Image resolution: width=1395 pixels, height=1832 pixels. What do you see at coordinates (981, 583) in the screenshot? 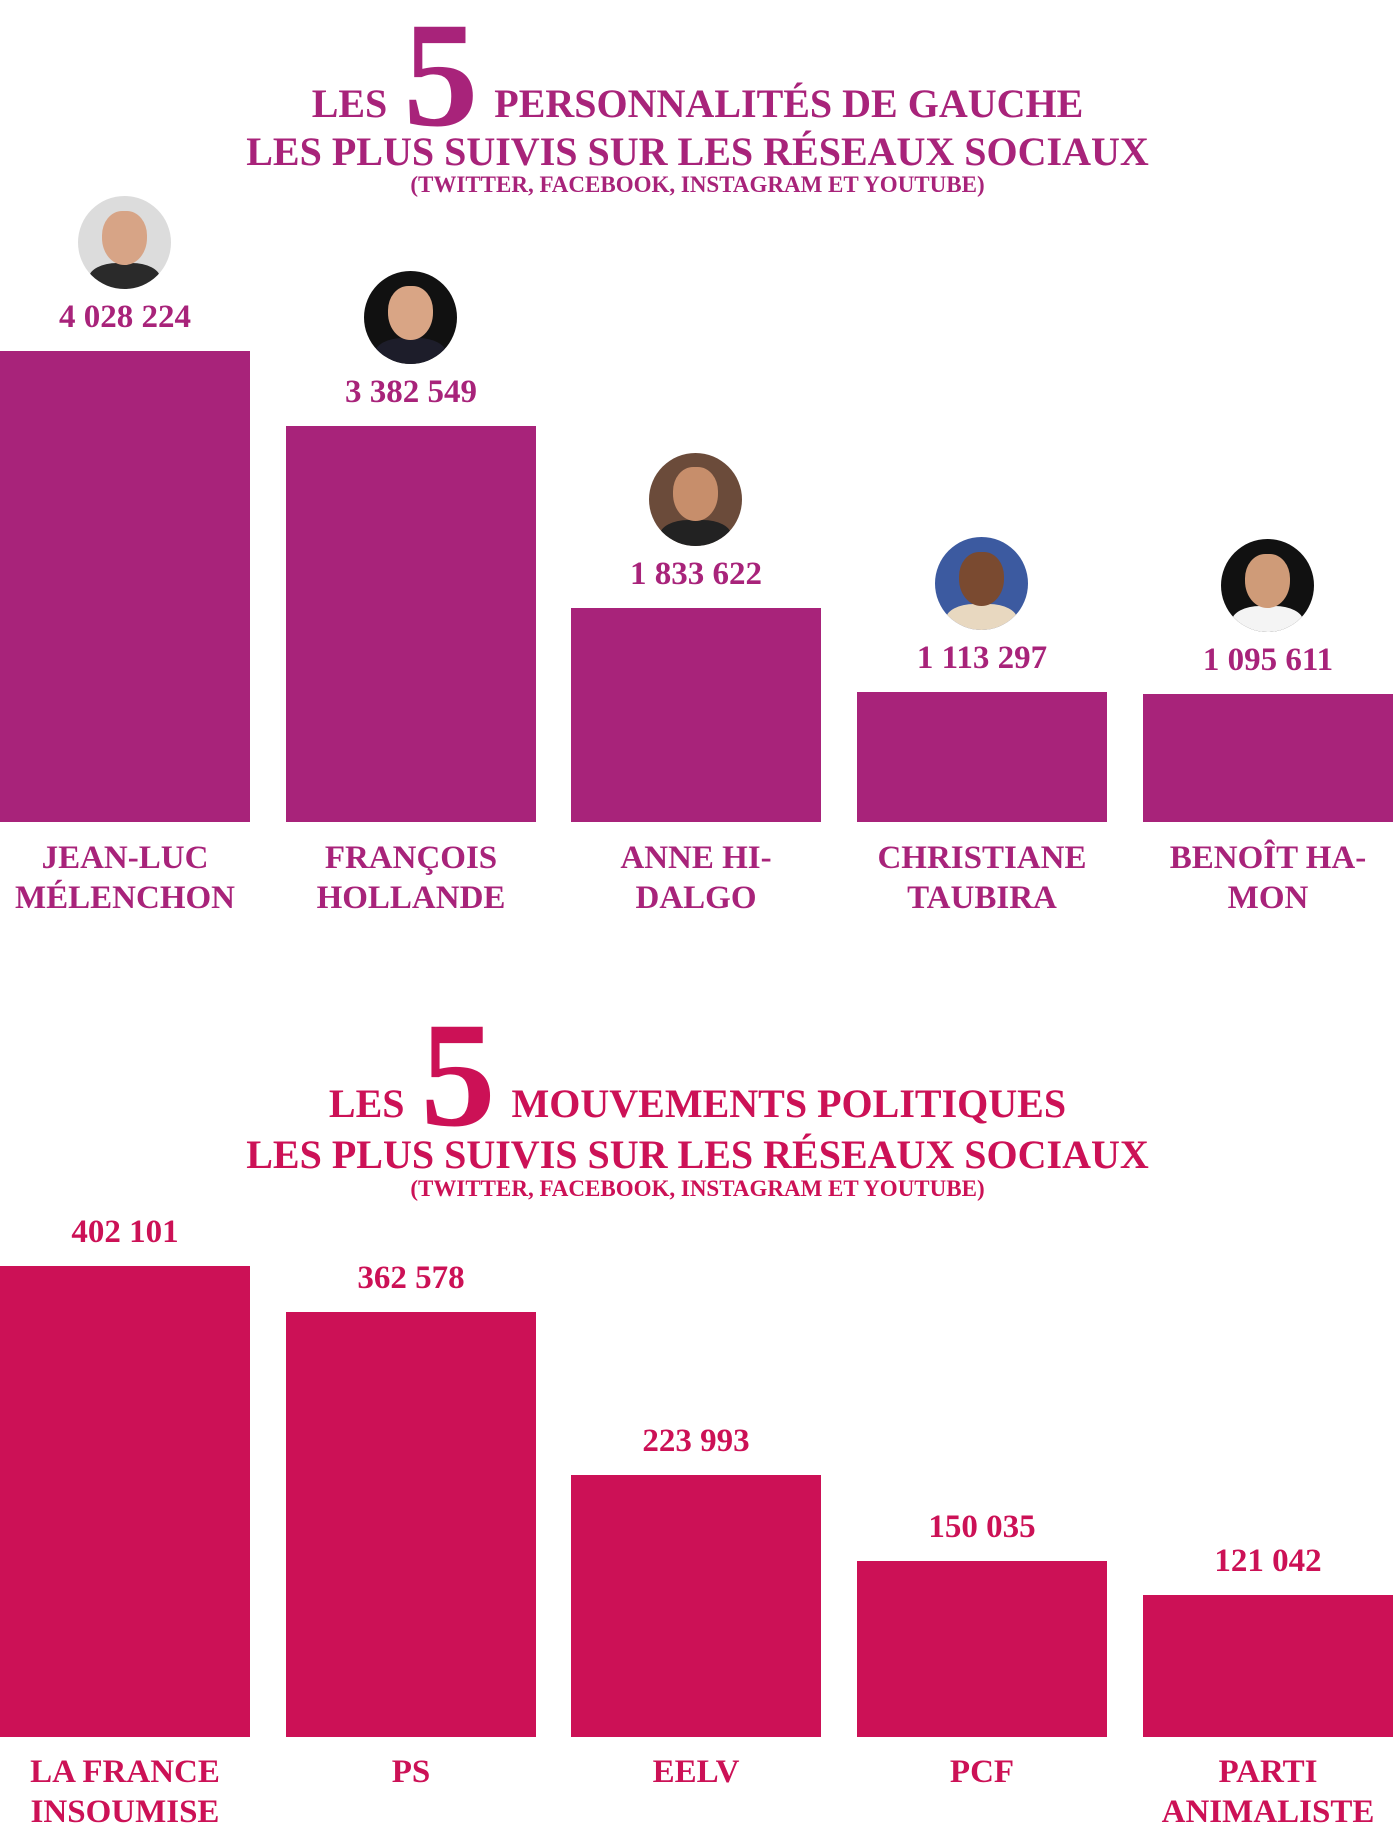
I see `portrait-taubira-icon` at bounding box center [981, 583].